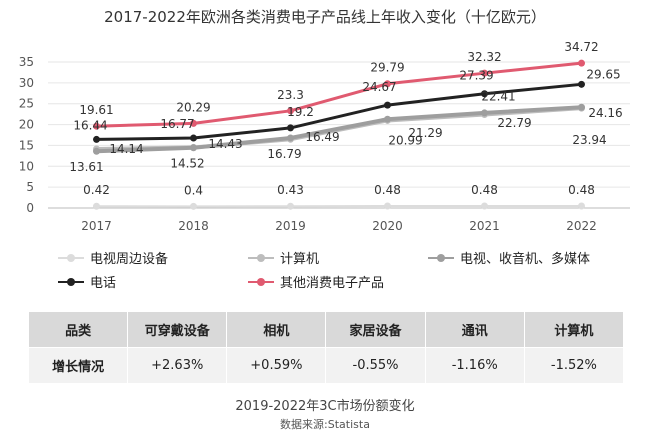 The width and height of the screenshot is (650, 438). Describe the element at coordinates (425, 133) in the screenshot. I see `data-label: 21.29` at that location.